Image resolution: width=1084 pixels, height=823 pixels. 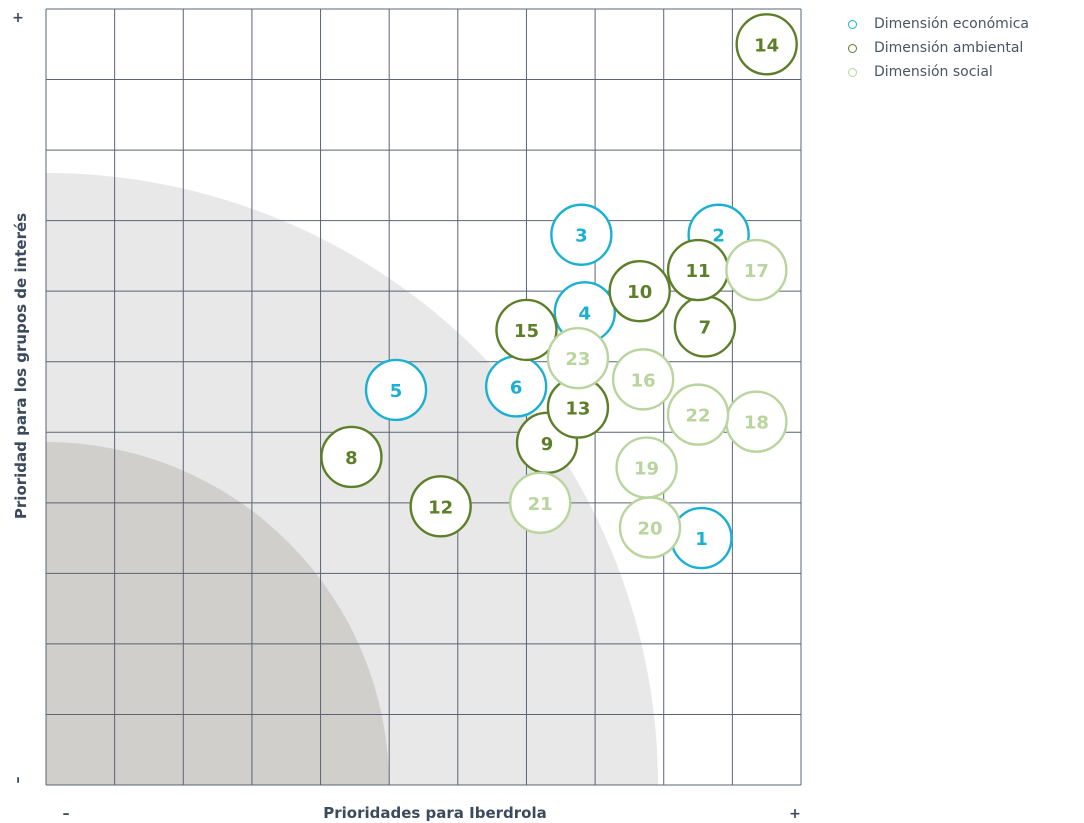 I want to click on point-2-label: 2, so click(x=718, y=236).